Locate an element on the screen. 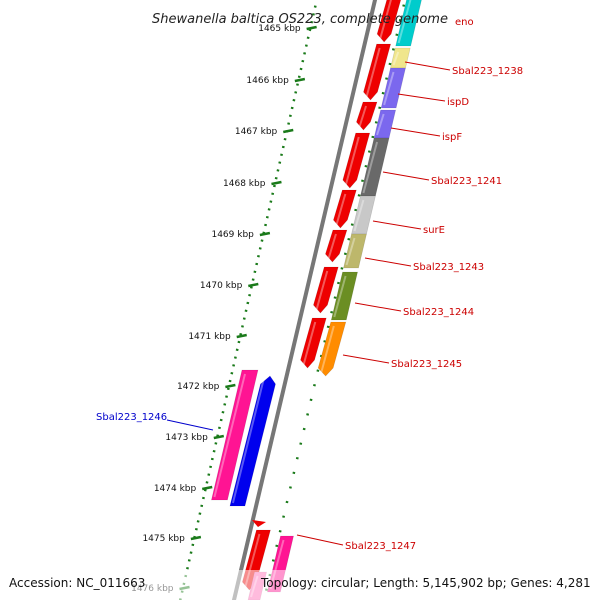  small-gene-arrow is located at coordinates (259, 523).